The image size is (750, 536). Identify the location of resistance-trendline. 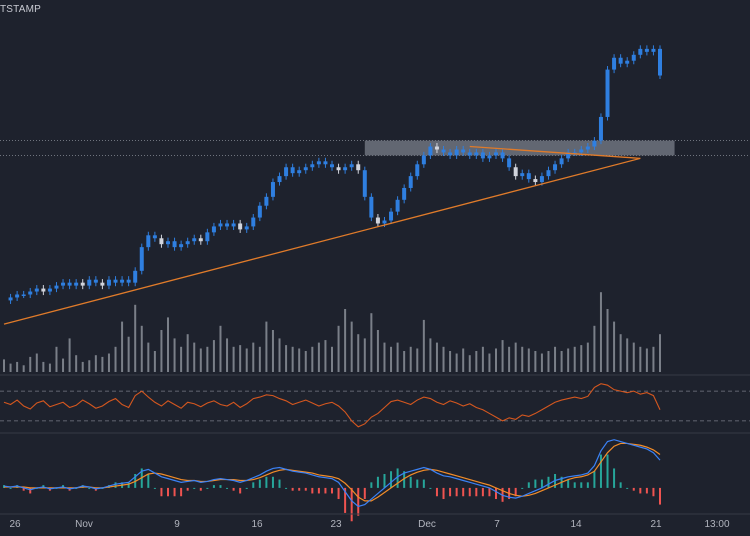
(555, 152).